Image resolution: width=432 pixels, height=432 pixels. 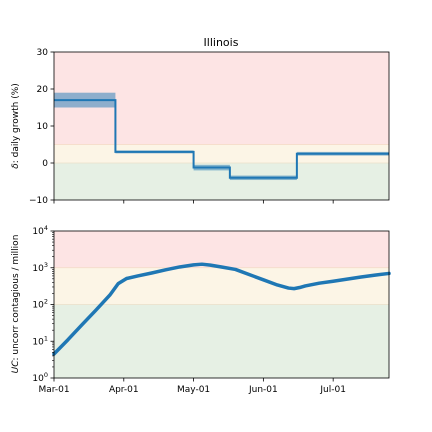 What do you see at coordinates (43, 53) in the screenshot?
I see `y-tick-label: 30` at bounding box center [43, 53].